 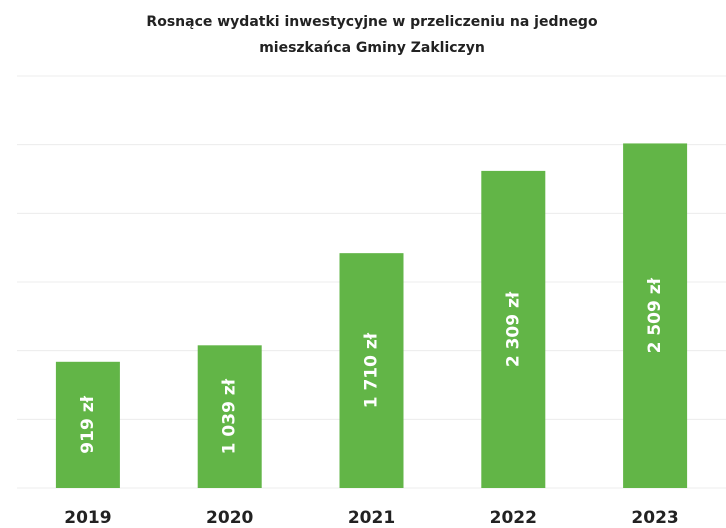 I want to click on value-label: 919 zł, so click(x=88, y=424).